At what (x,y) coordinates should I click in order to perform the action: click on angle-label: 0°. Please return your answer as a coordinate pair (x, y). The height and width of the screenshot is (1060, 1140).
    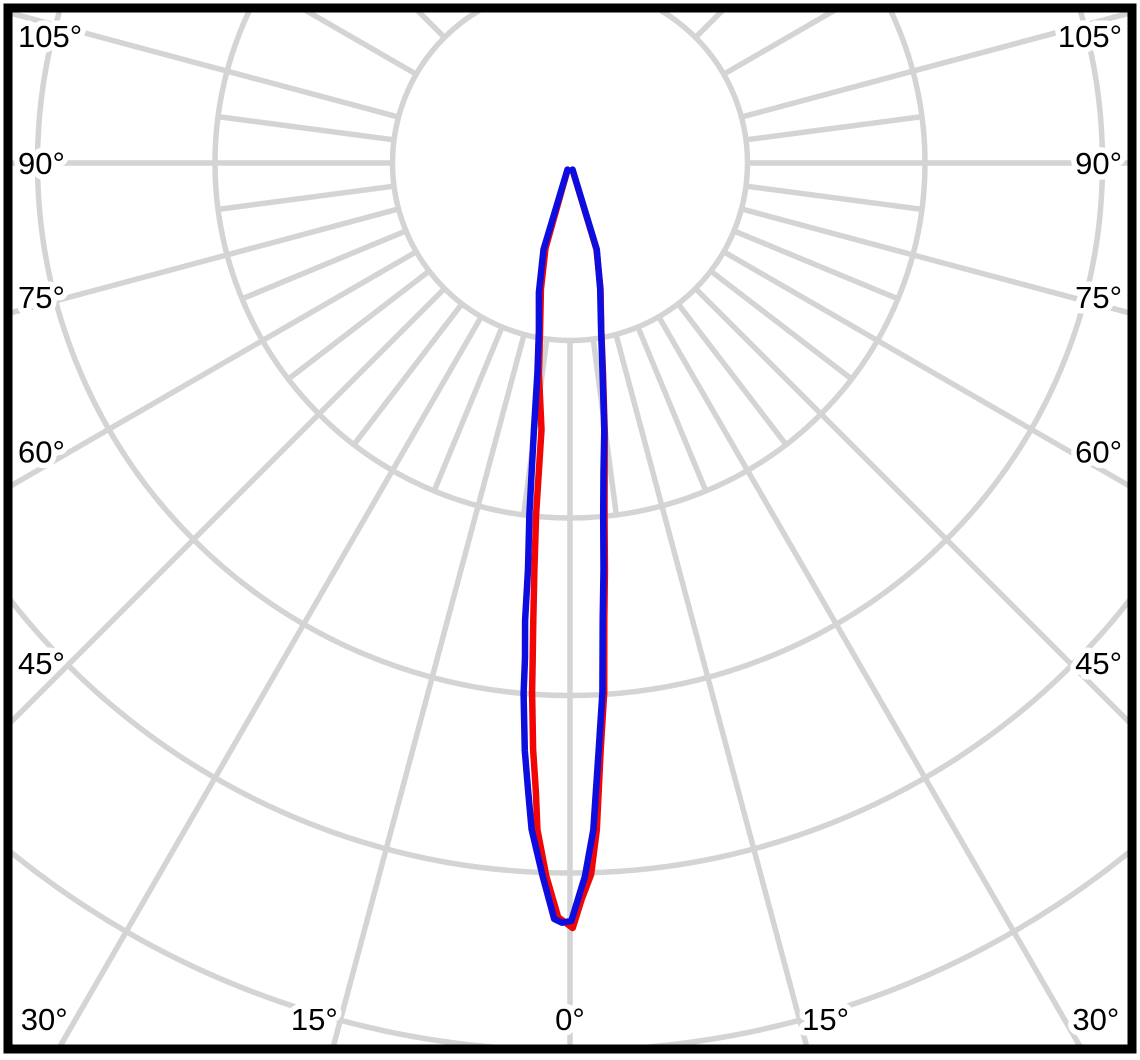
    Looking at the image, I should click on (570, 1019).